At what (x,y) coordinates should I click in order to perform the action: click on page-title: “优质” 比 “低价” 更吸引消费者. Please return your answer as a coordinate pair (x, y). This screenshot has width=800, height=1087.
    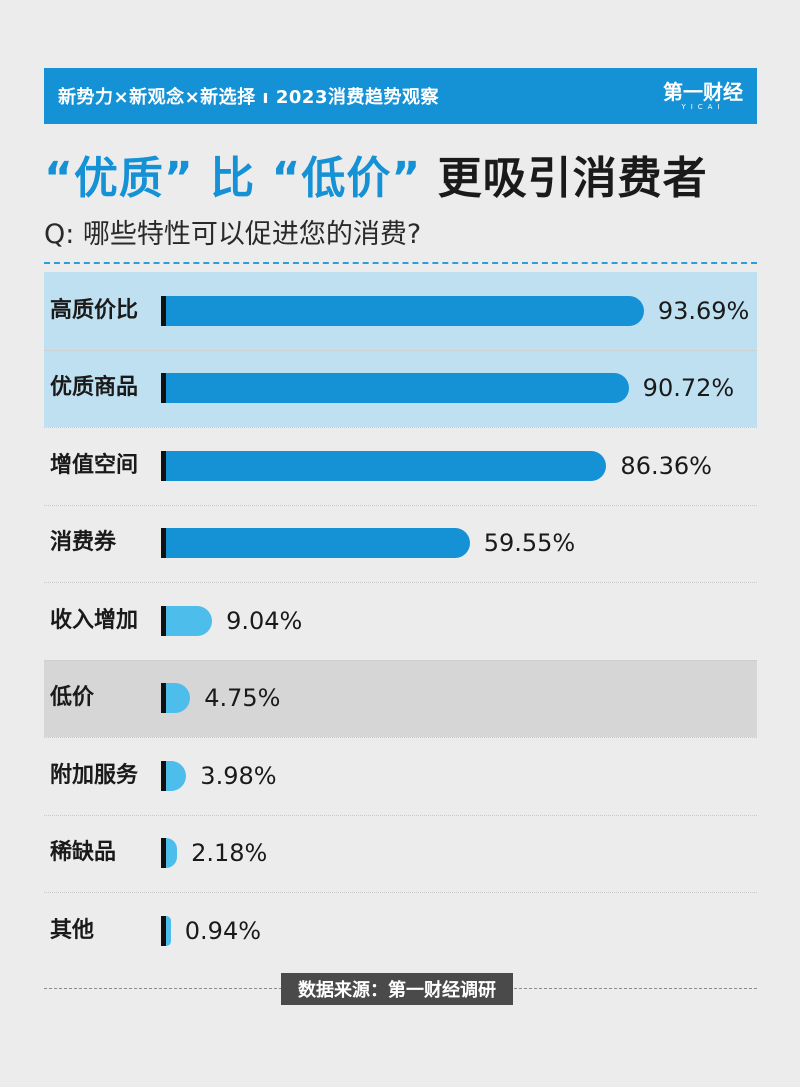
    Looking at the image, I should click on (404, 174).